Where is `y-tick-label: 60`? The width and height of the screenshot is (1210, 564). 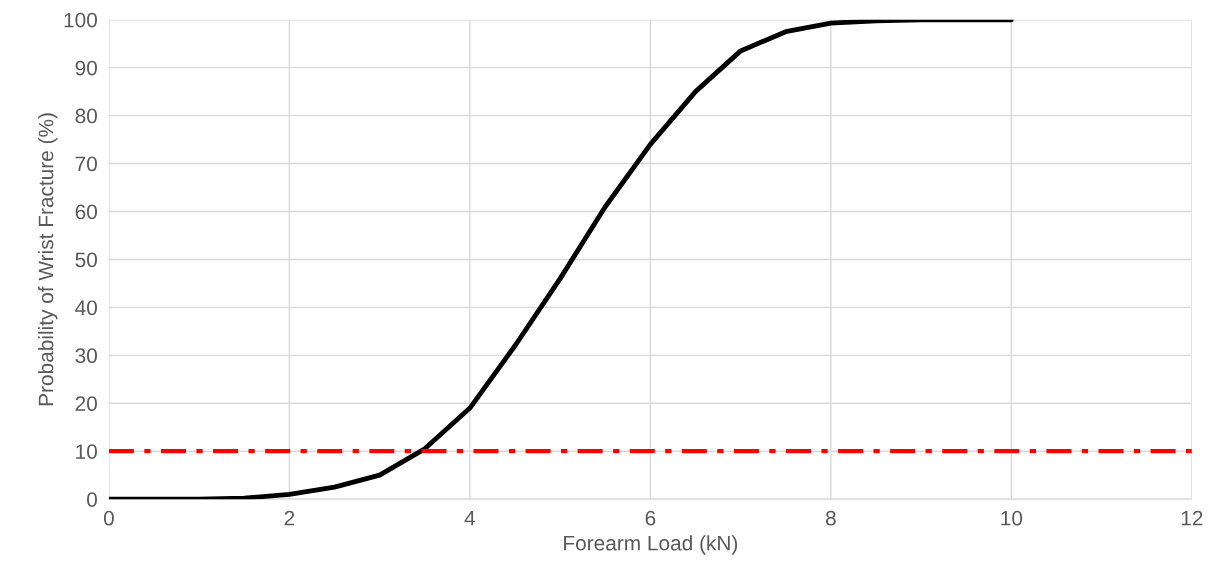
y-tick-label: 60 is located at coordinates (86, 212).